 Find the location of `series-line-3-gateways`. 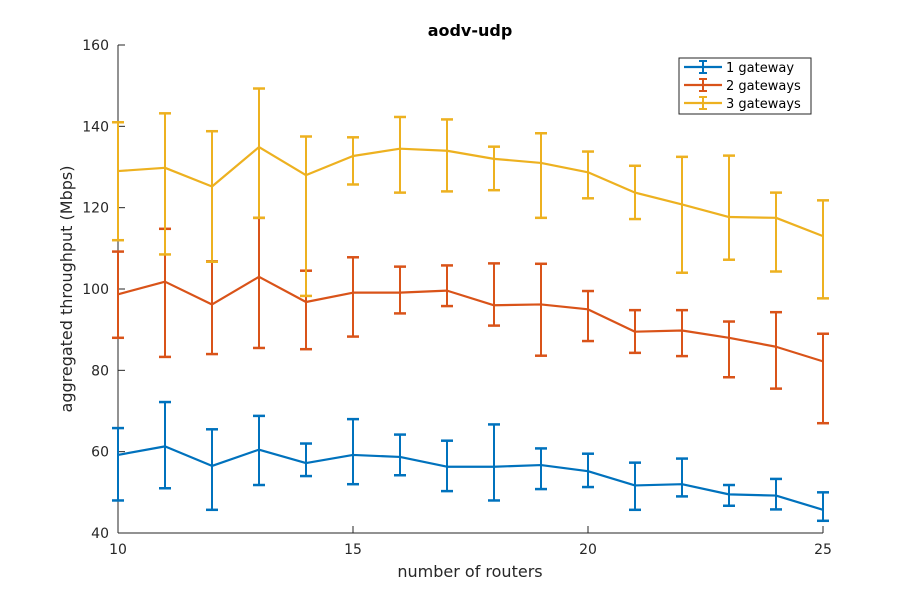

series-line-3-gateways is located at coordinates (470, 191).